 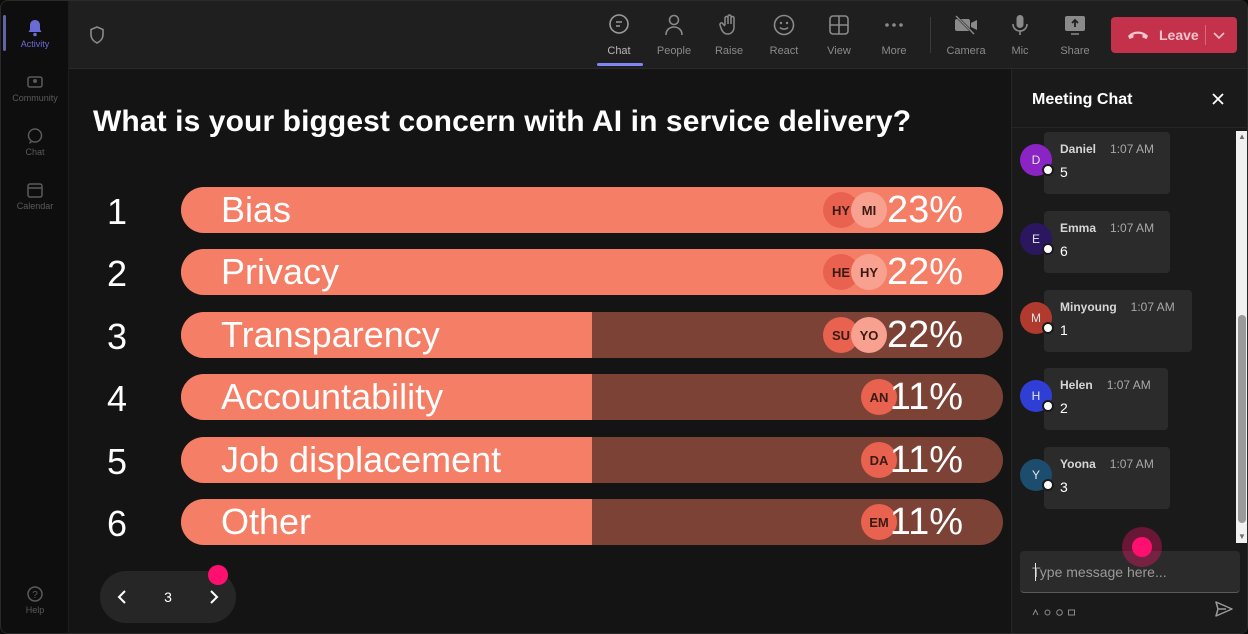 I want to click on message-meta: Helen 1:07 AM, so click(x=1106, y=385).